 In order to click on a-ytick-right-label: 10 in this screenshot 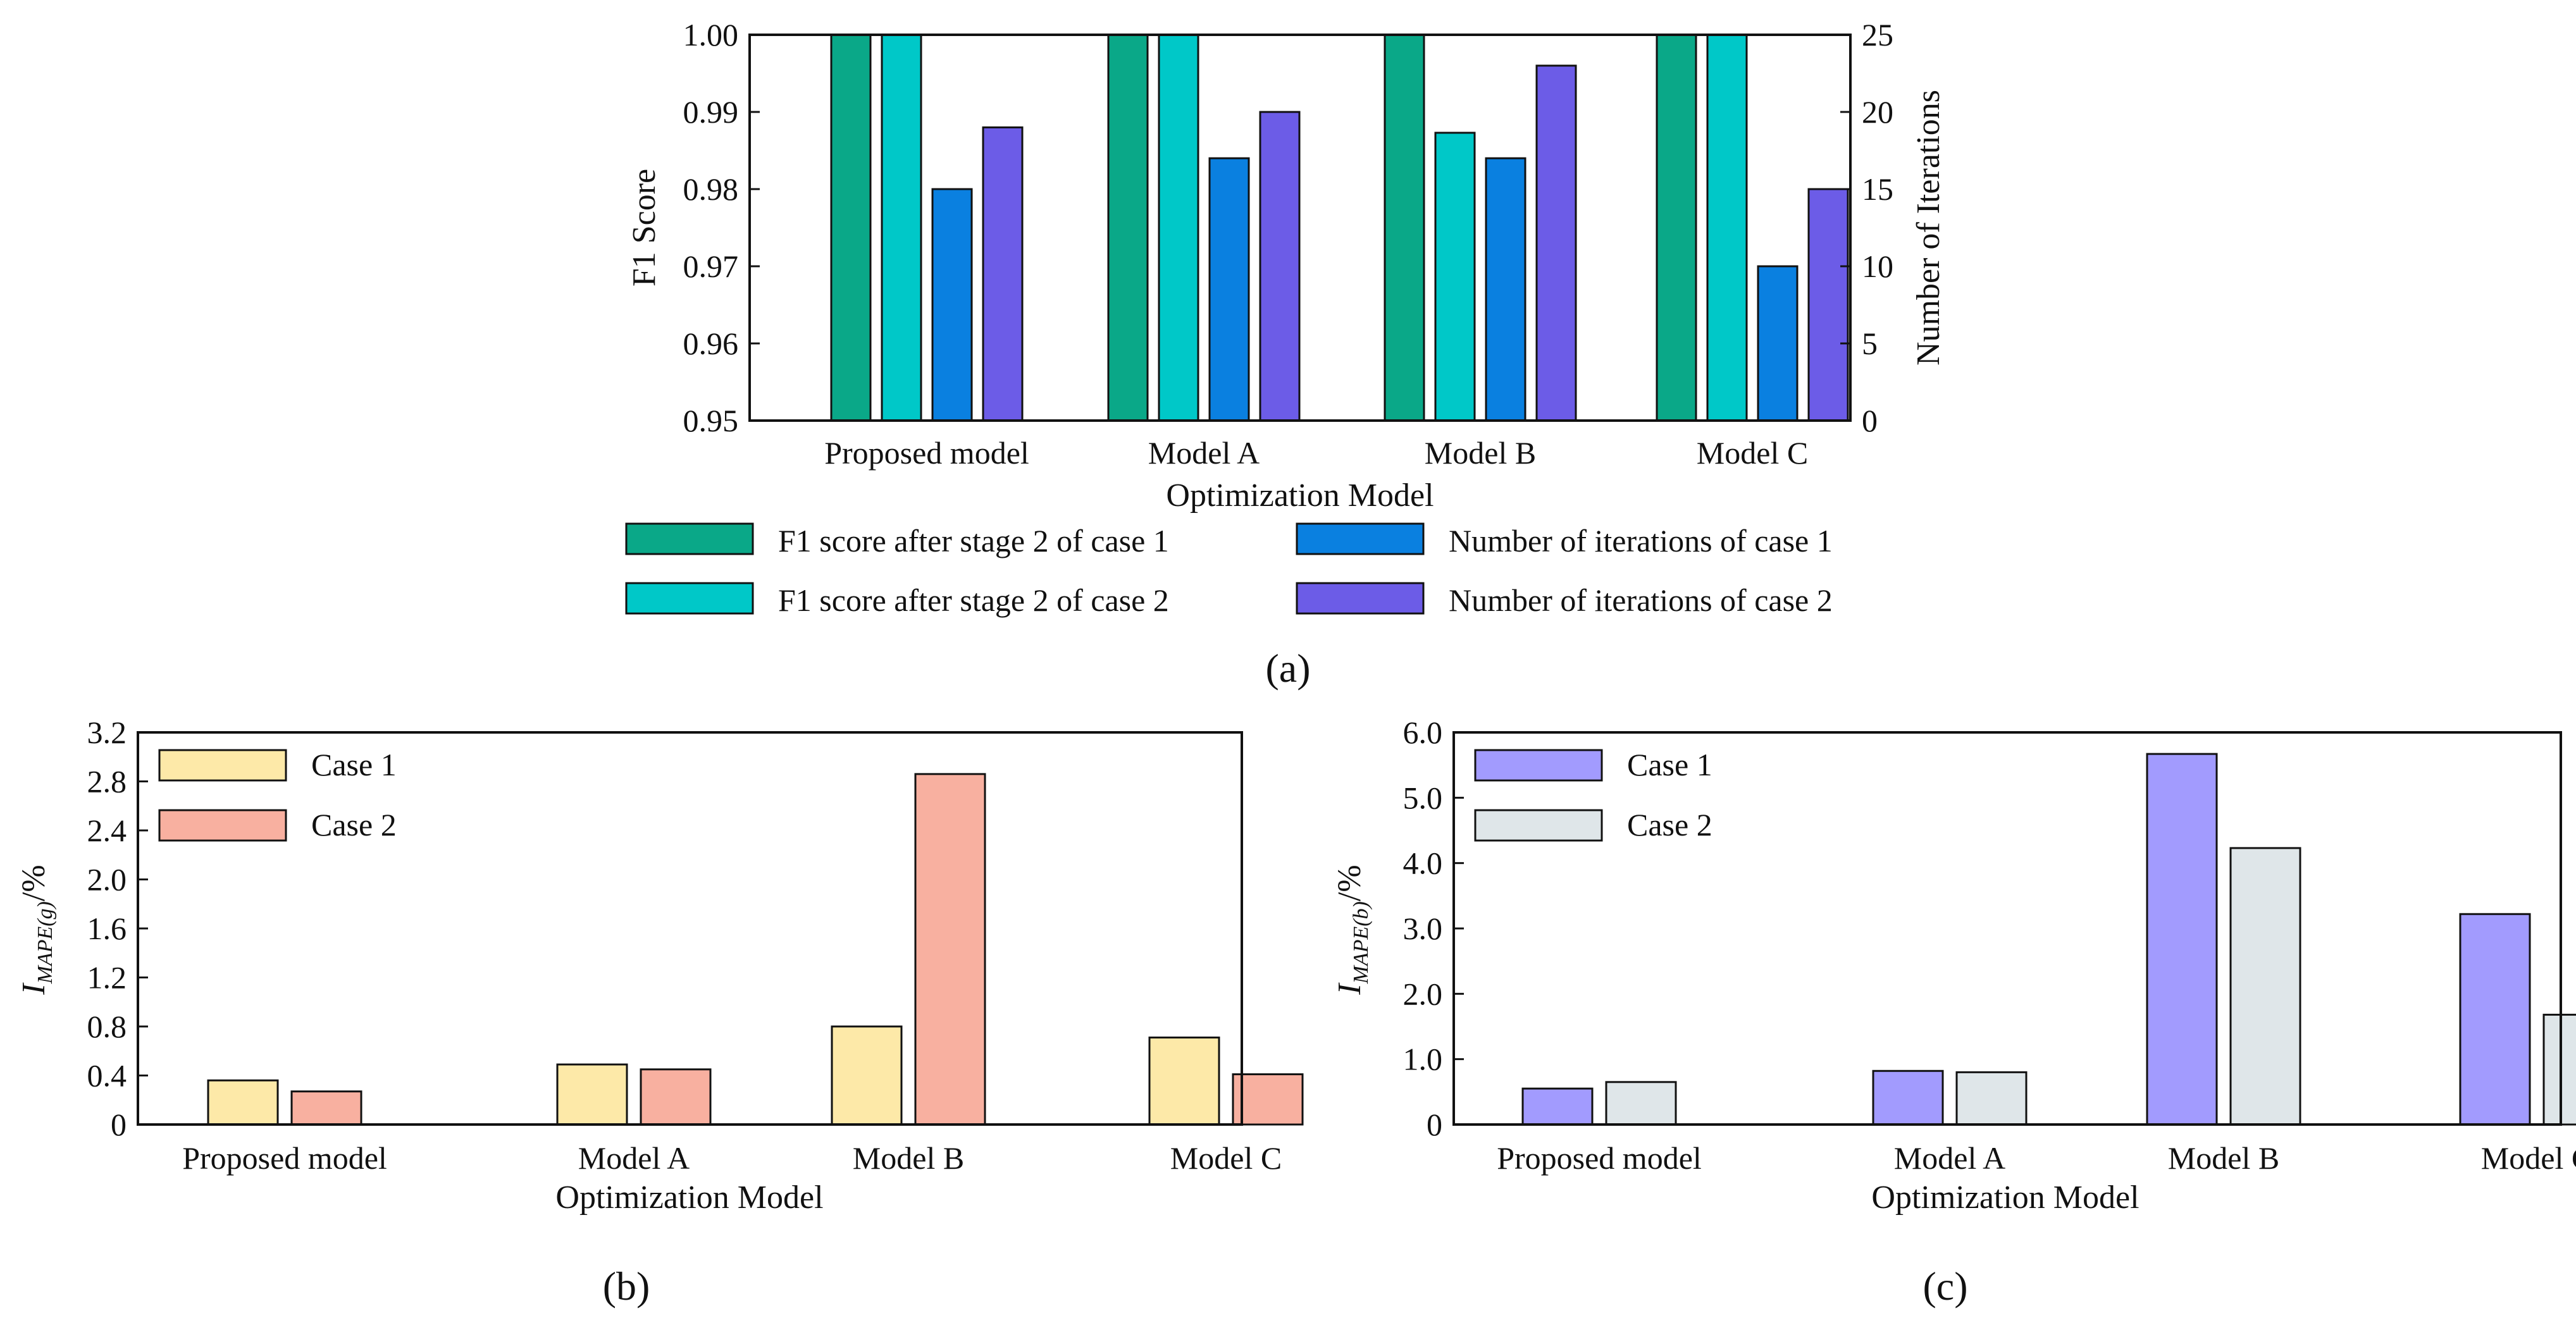, I will do `click(1878, 266)`.